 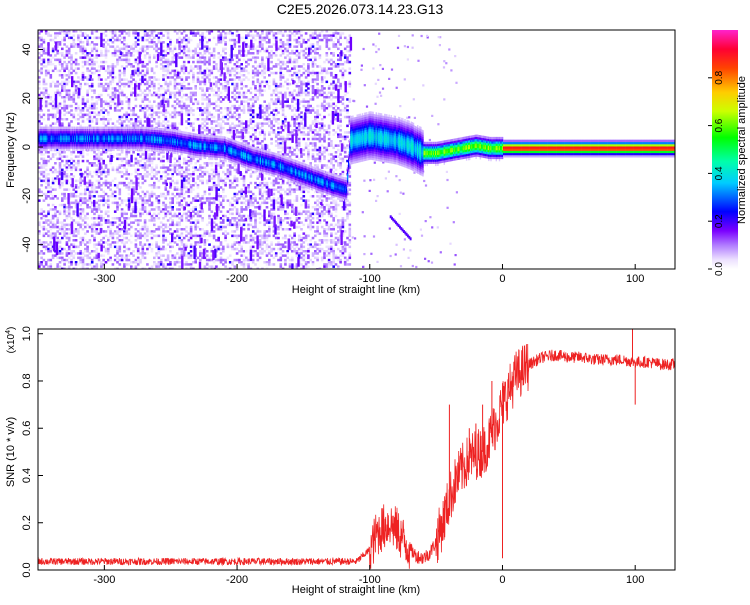 What do you see at coordinates (27, 428) in the screenshot?
I see `y-tick-label: 0.6` at bounding box center [27, 428].